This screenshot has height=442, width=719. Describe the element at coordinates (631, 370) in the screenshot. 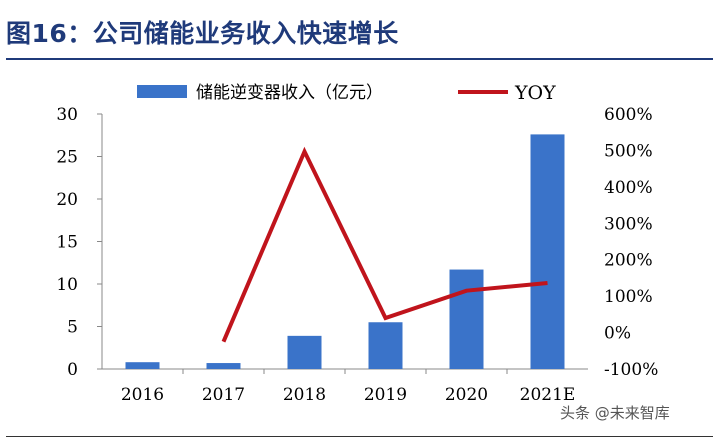

I see `y-right-tick-label: -100%` at that location.